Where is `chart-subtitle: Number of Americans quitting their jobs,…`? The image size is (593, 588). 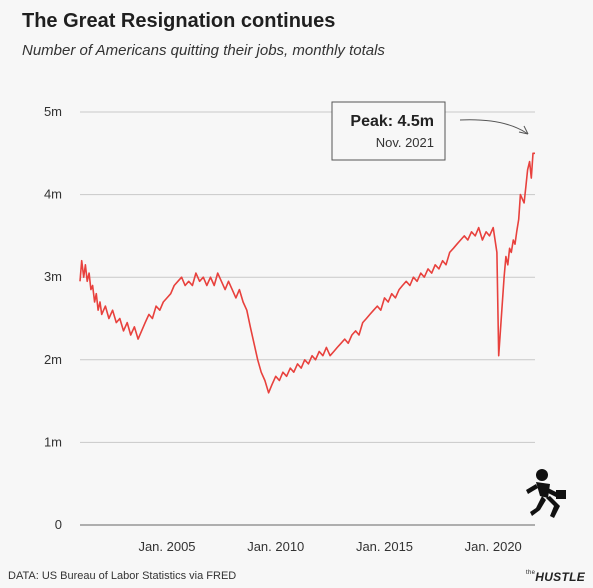
chart-subtitle: Number of Americans quitting their jobs,… is located at coordinates (203, 50).